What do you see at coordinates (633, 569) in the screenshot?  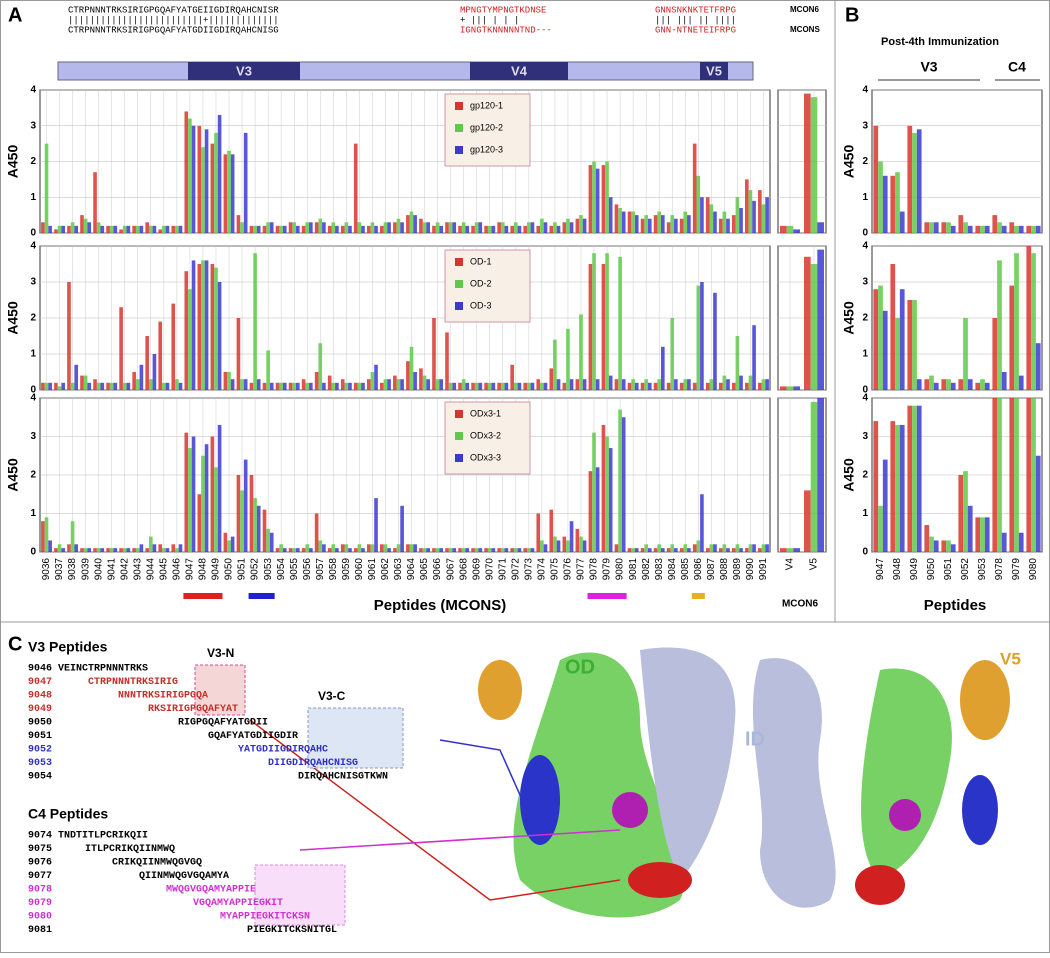 I see `x-tick-label: 9081` at bounding box center [633, 569].